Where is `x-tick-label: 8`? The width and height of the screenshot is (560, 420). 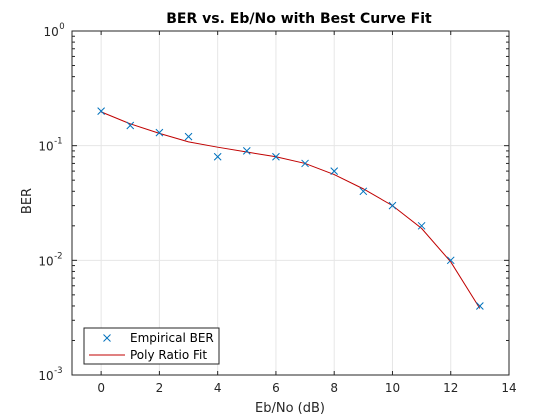 x-tick-label: 8 is located at coordinates (334, 388).